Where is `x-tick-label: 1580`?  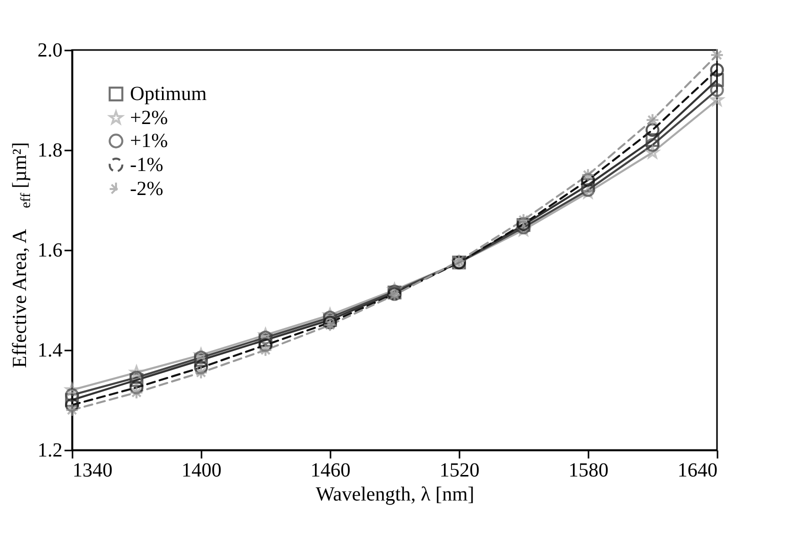 x-tick-label: 1580 is located at coordinates (588, 471).